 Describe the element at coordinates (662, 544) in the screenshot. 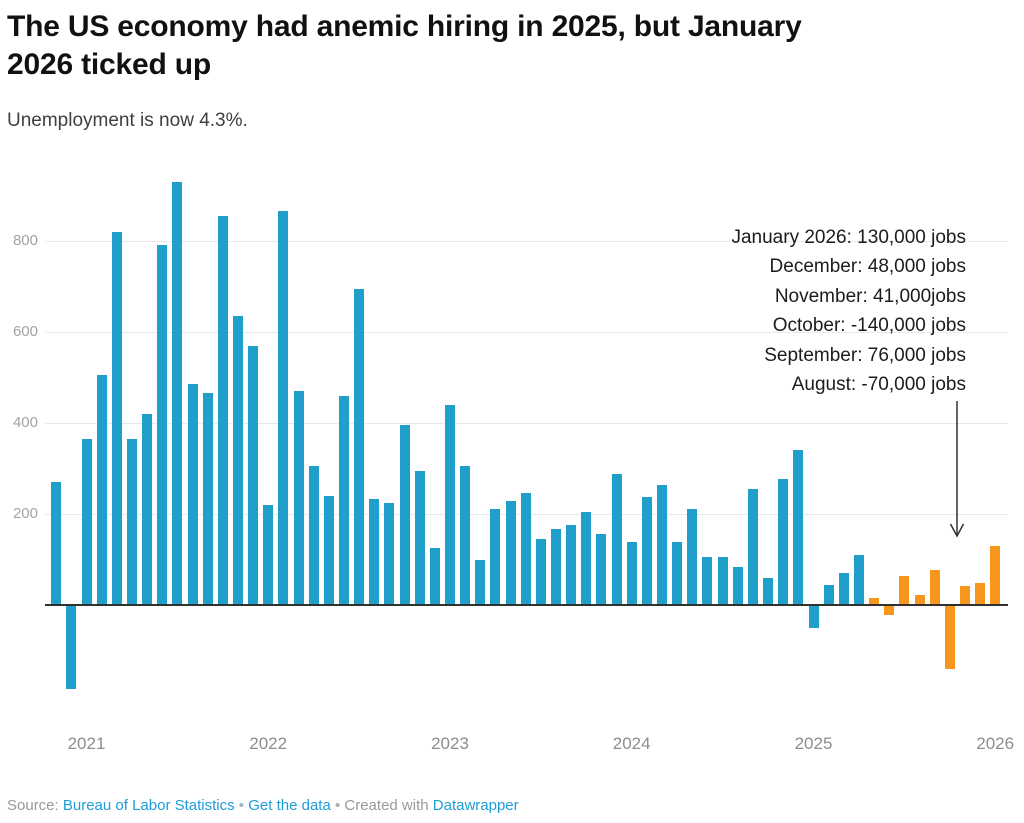

I see `bar-mar-2024` at that location.